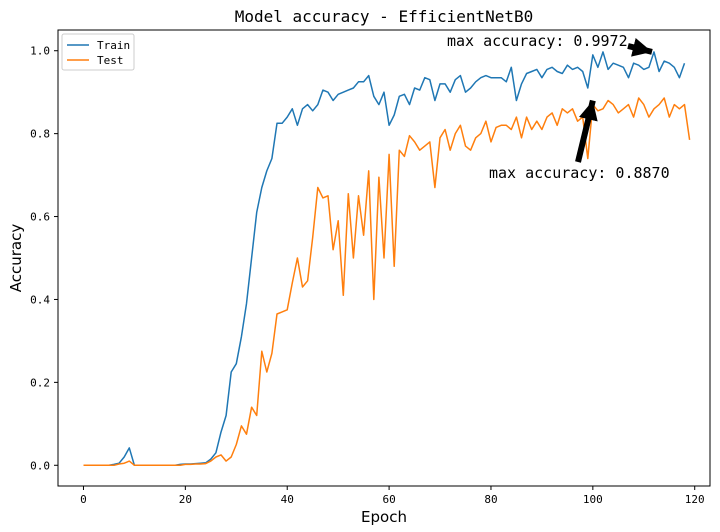 This screenshot has width=720, height=532. I want to click on y-tick-label: 0.6, so click(40, 217).